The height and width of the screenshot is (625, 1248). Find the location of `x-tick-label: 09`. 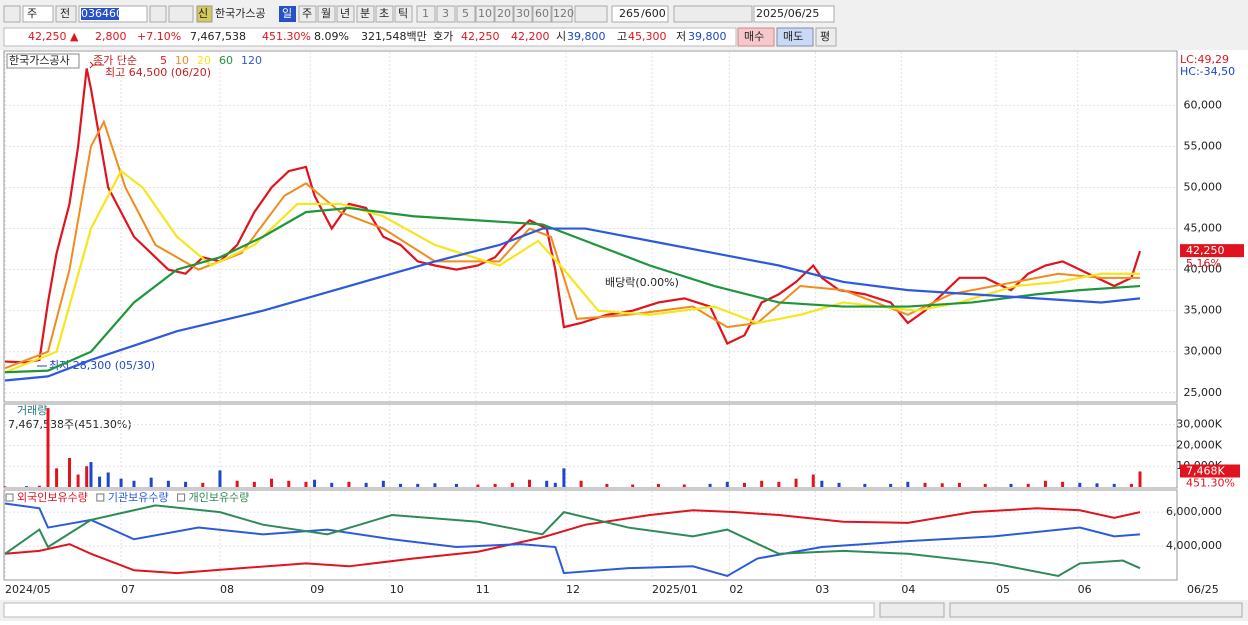

x-tick-label: 09 is located at coordinates (317, 589).